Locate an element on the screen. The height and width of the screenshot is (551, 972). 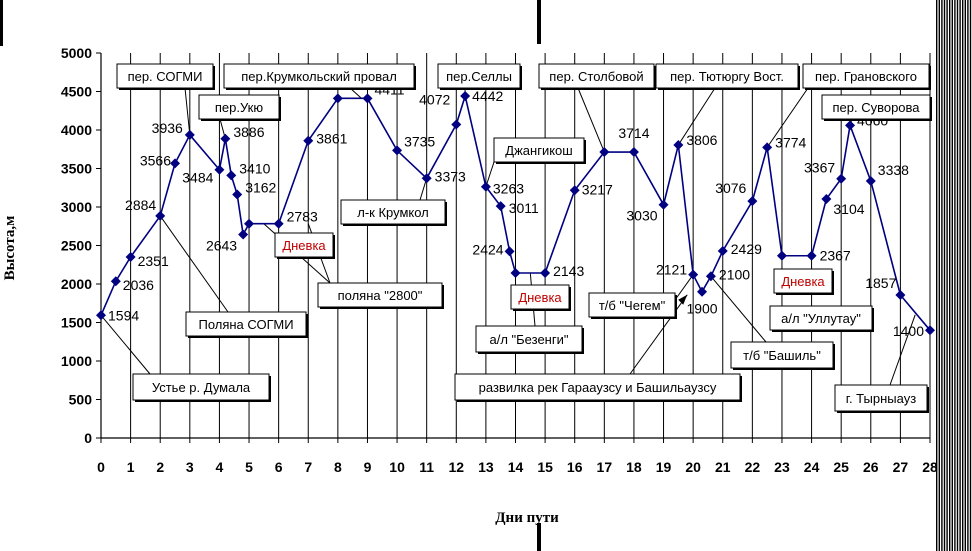
callout-label: л-к Крумкол is located at coordinates (393, 212).